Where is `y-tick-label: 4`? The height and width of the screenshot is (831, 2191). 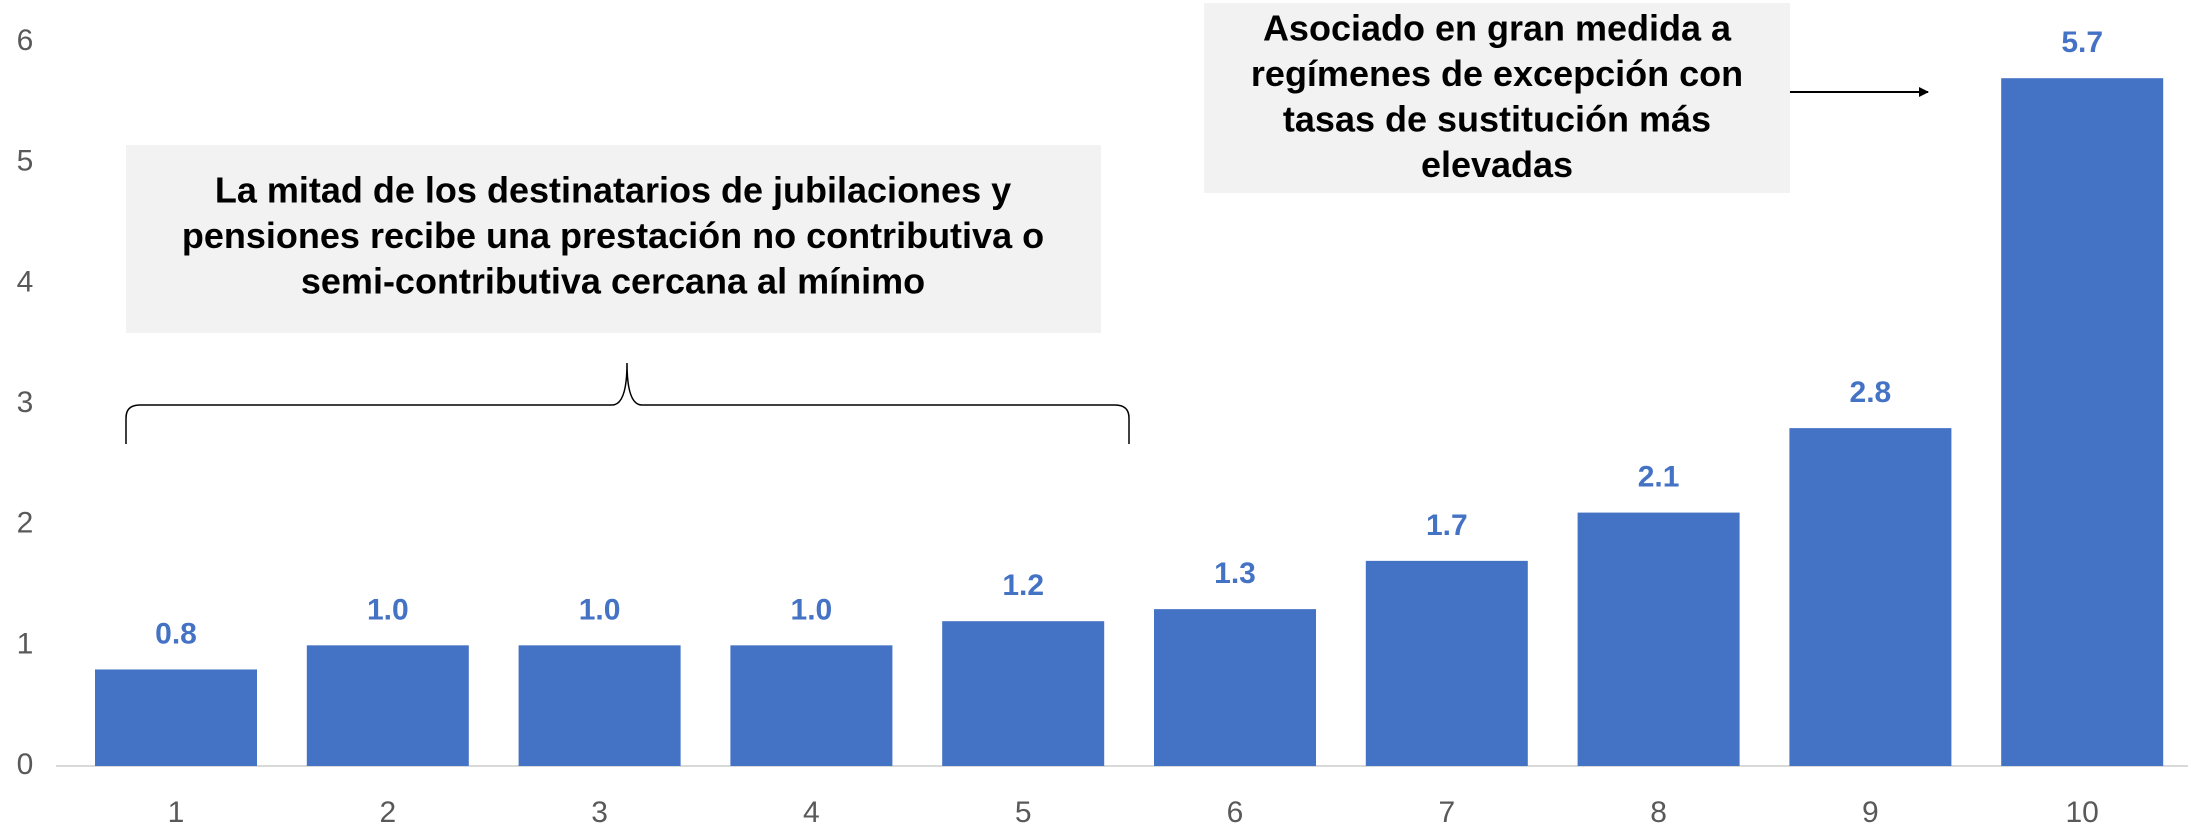 y-tick-label: 4 is located at coordinates (25, 281).